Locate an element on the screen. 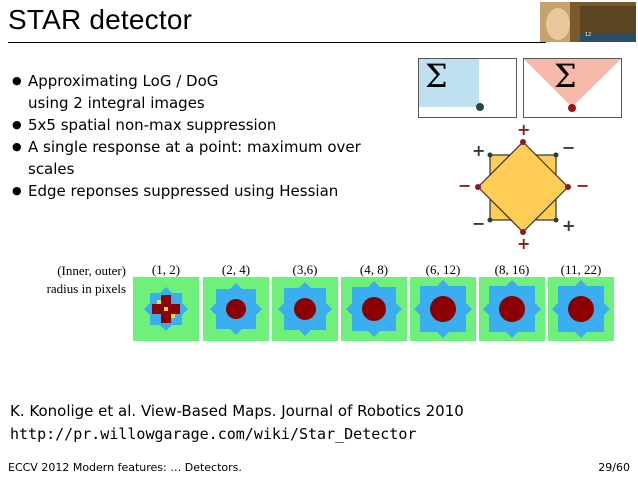  integral-box-tilted: Σ is located at coordinates (572, 88).